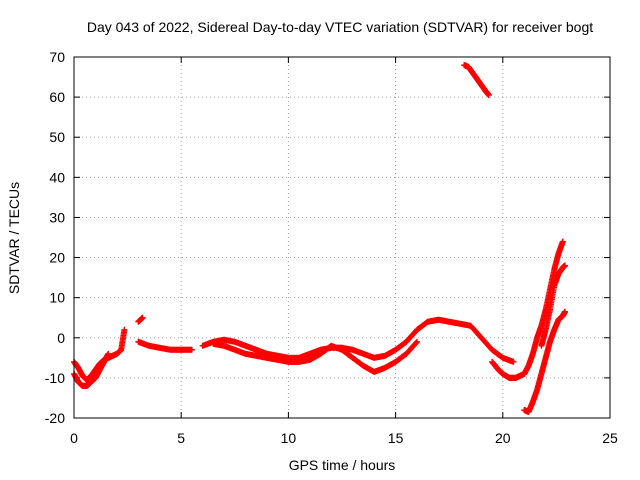 This screenshot has height=480, width=640. What do you see at coordinates (610, 438) in the screenshot?
I see `x-tick-label: 25` at bounding box center [610, 438].